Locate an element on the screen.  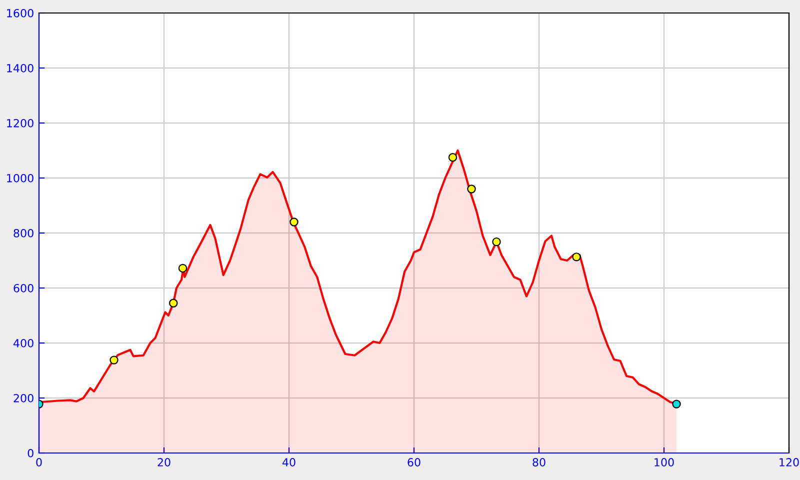
y-tick-label: 1400 is located at coordinates (20, 68).